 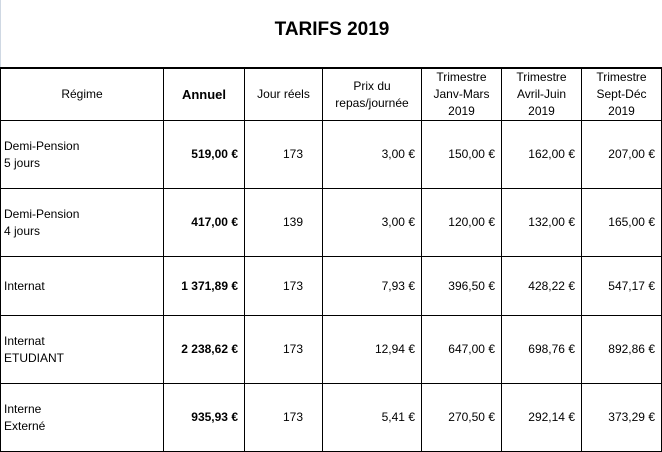 I want to click on cell-annuel: 2 238,62 €, so click(x=204, y=349).